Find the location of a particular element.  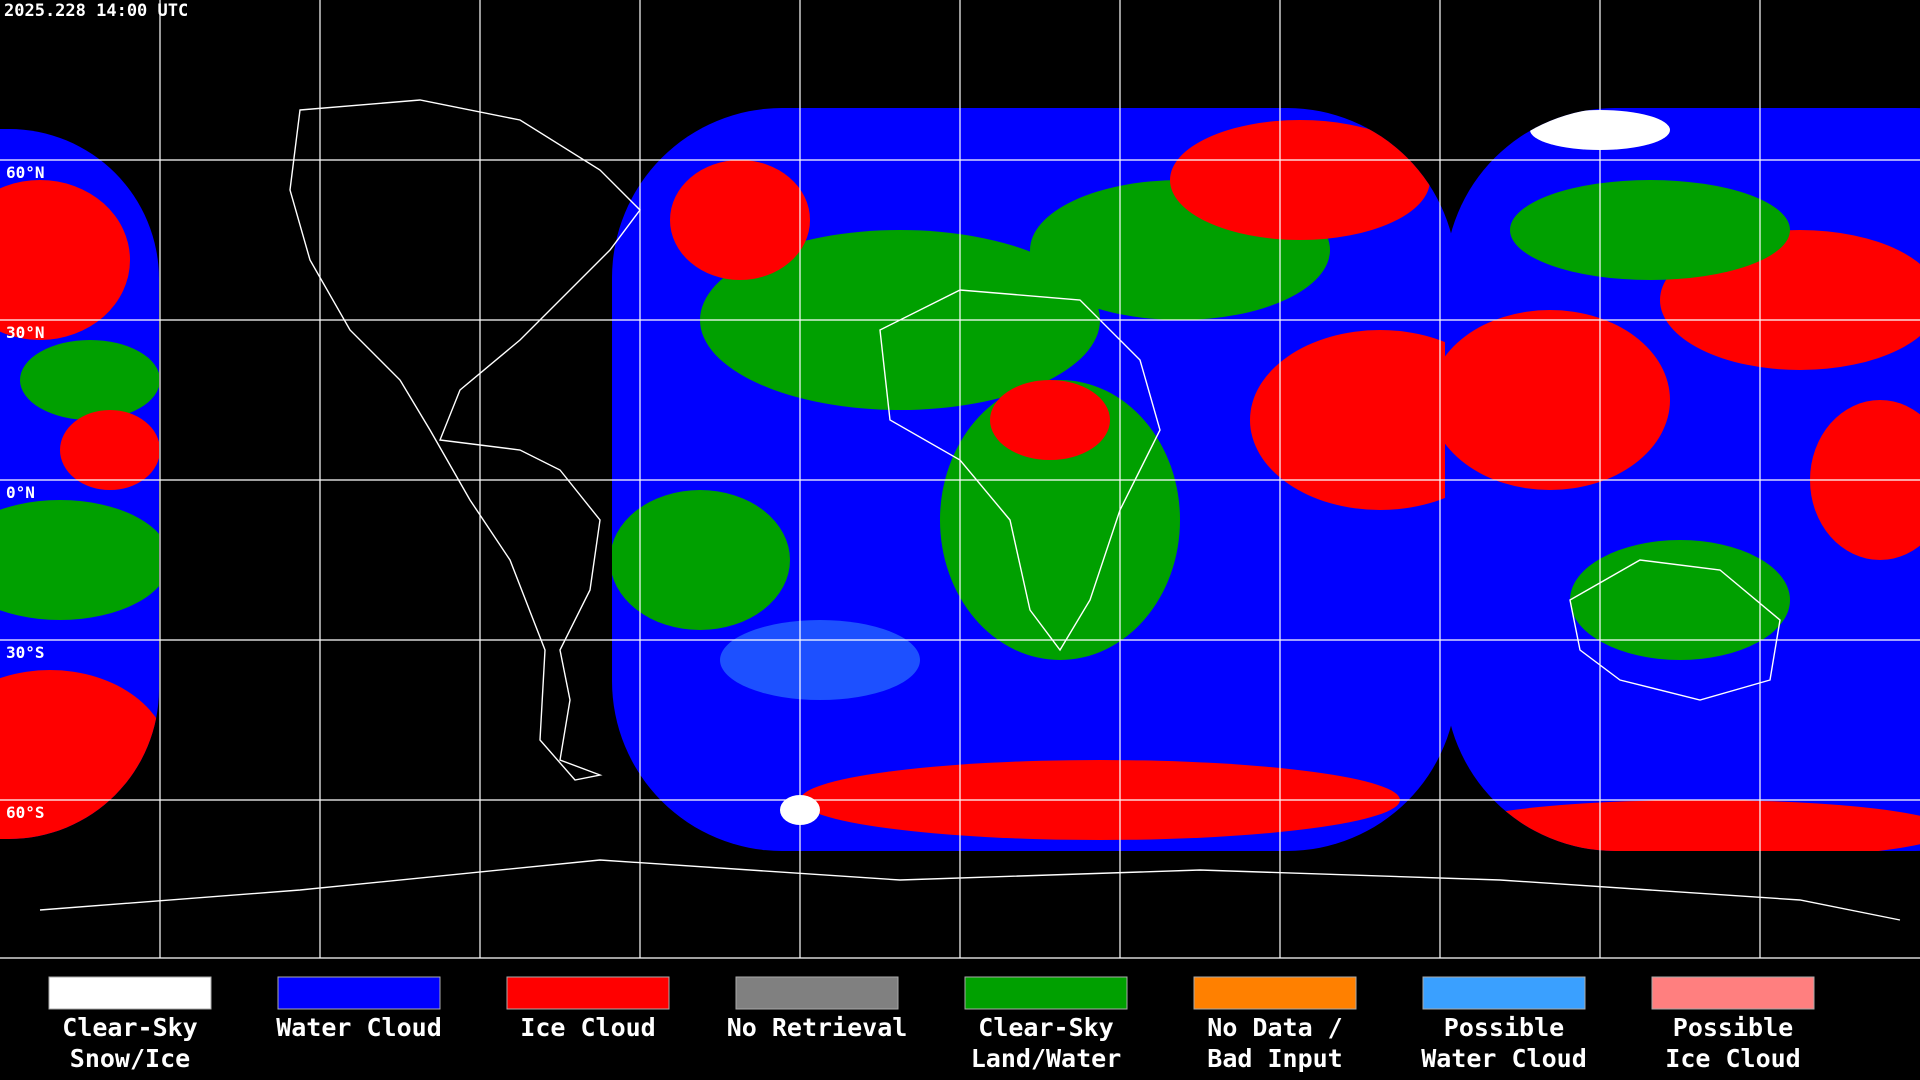

legend-label: No Retrieval is located at coordinates (817, 1027).